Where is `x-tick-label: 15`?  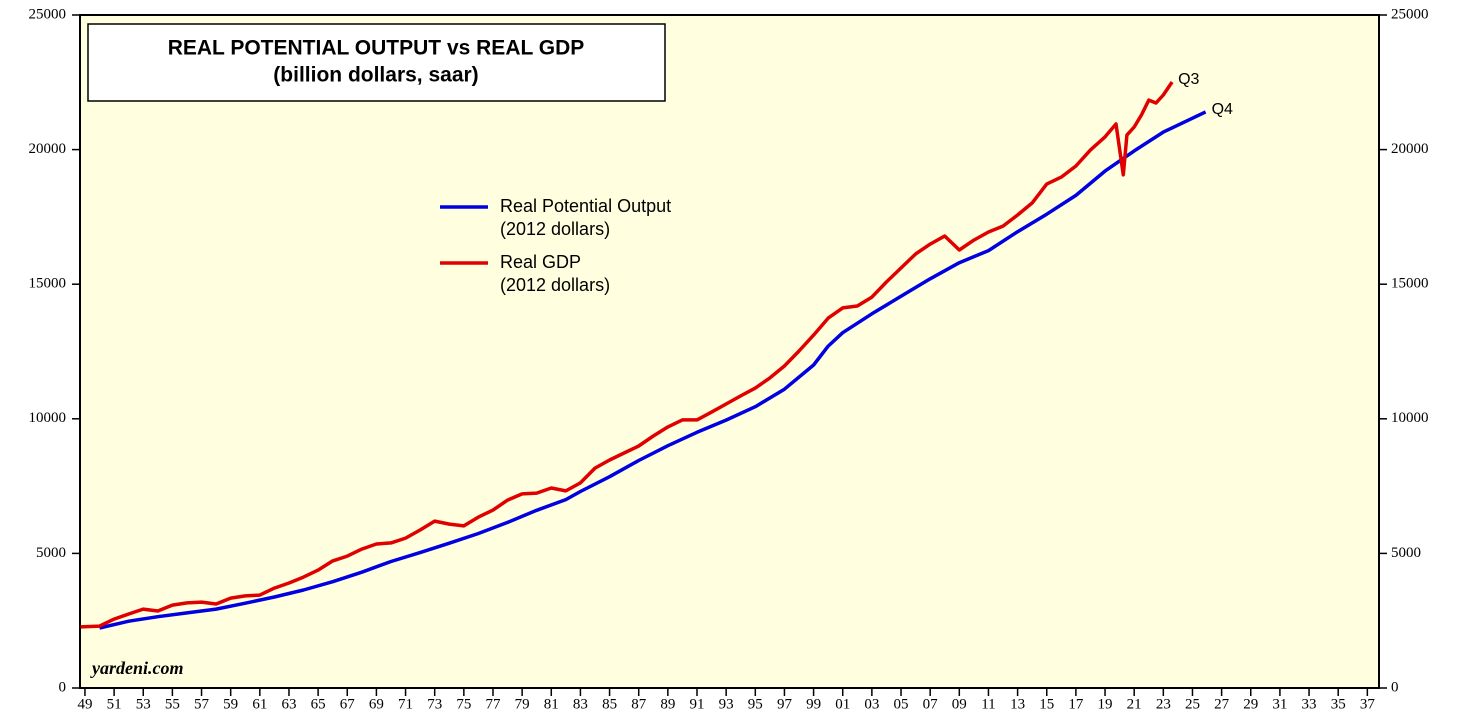
x-tick-label: 15 is located at coordinates (1046, 704).